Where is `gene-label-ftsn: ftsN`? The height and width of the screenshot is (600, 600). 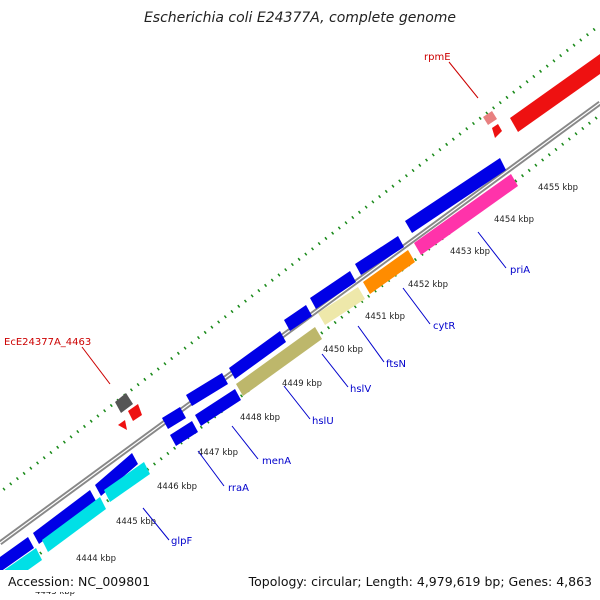
gene-label-ftsn: ftsN is located at coordinates (396, 364).